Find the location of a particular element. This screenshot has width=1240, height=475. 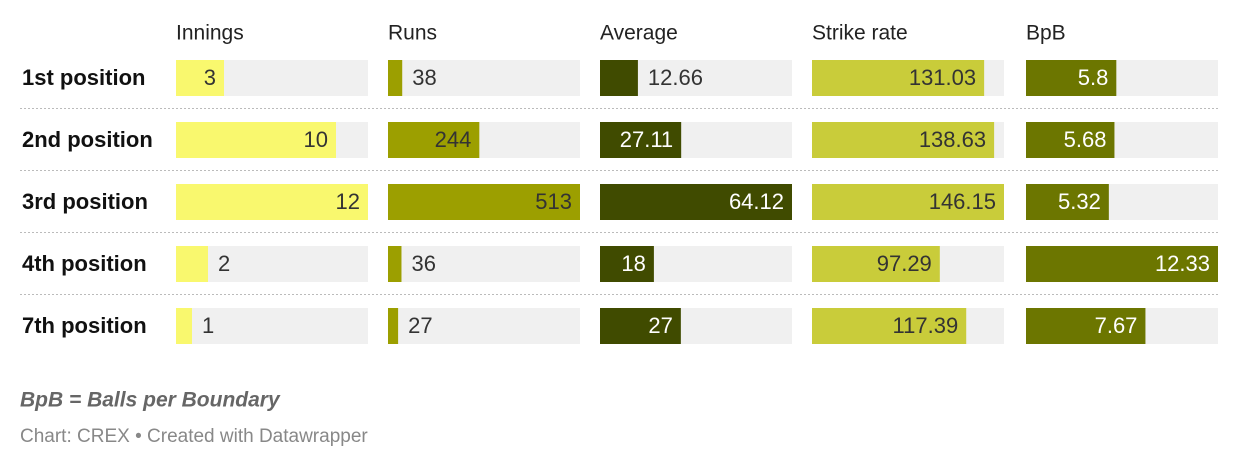

value-label: 36 is located at coordinates (423, 263).